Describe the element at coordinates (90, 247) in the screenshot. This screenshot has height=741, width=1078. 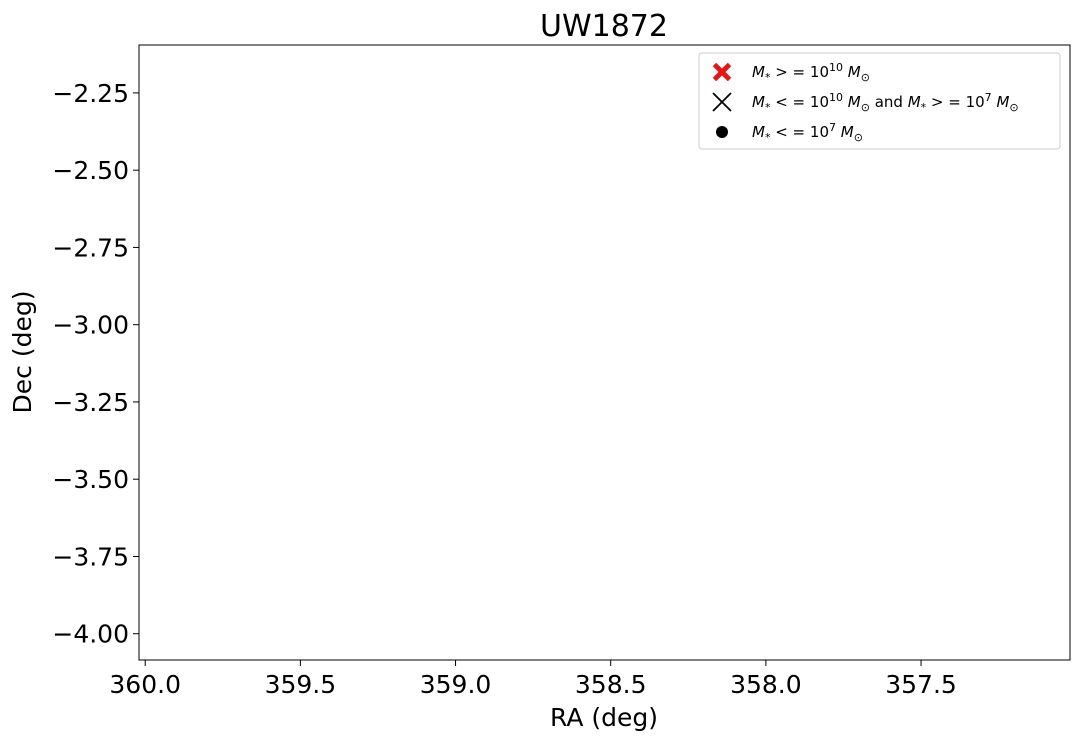
I see `y-tick-label: −2.75` at that location.